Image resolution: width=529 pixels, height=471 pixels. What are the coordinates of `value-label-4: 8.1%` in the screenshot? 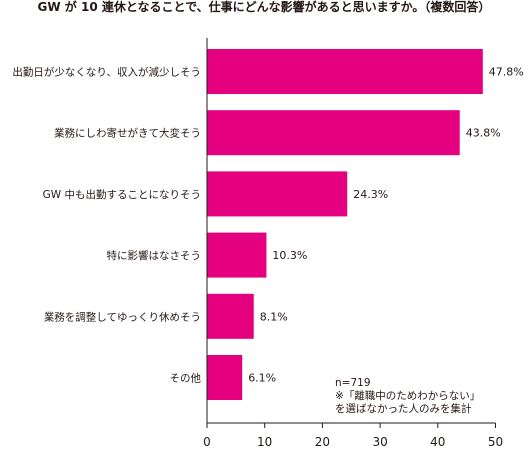 It's located at (274, 316).